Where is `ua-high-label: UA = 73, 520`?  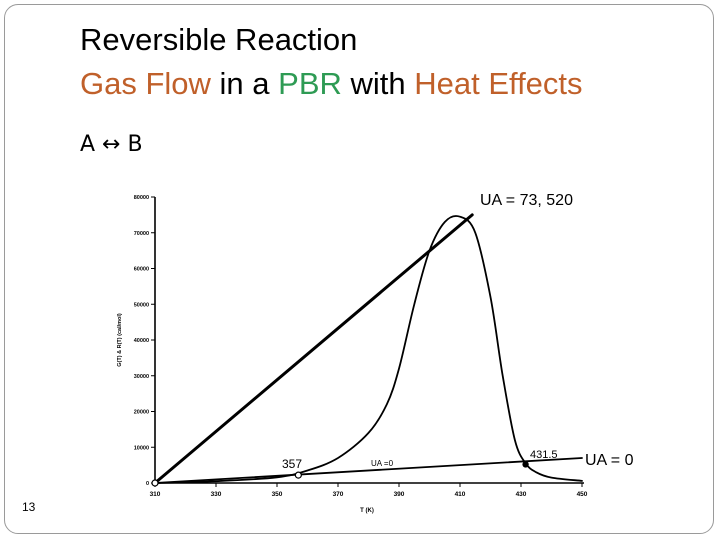 ua-high-label: UA = 73, 520 is located at coordinates (526, 200).